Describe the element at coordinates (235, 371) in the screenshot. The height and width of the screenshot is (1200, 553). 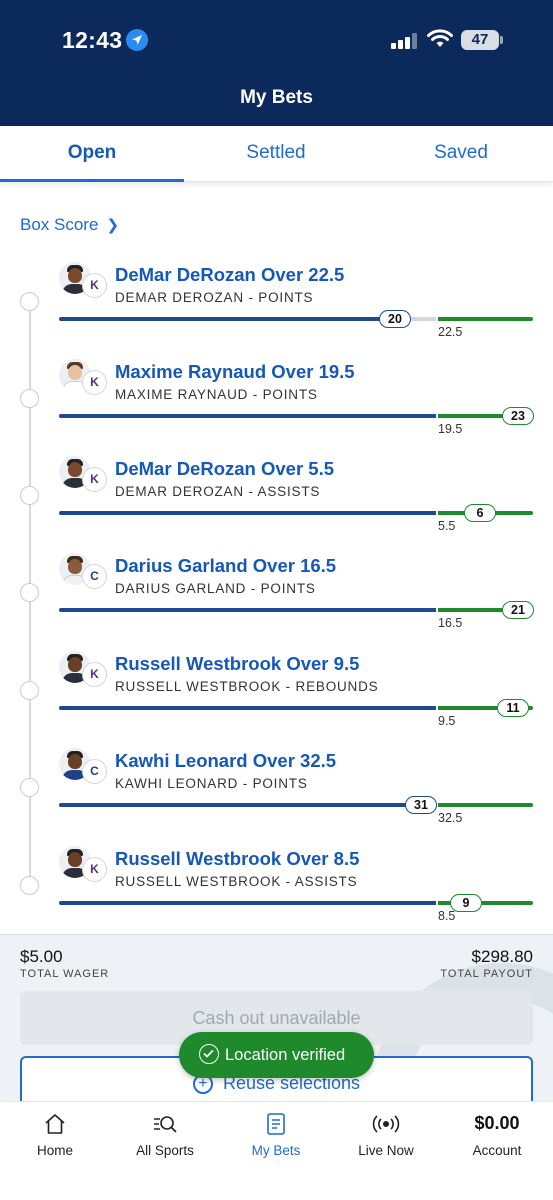
I see `leg-title: Maxime Raynaud Over 19.5` at that location.